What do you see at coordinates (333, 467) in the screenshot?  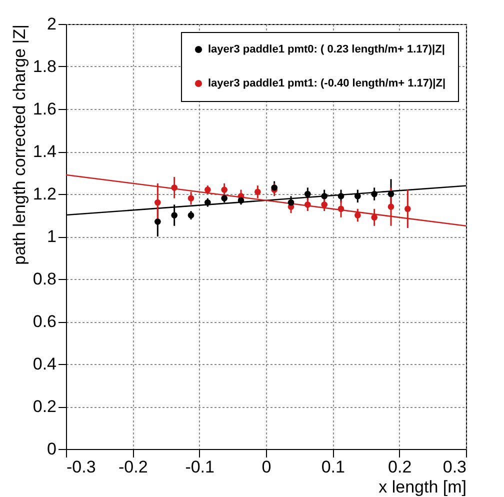 I see `x-tick-label: 0.1` at bounding box center [333, 467].